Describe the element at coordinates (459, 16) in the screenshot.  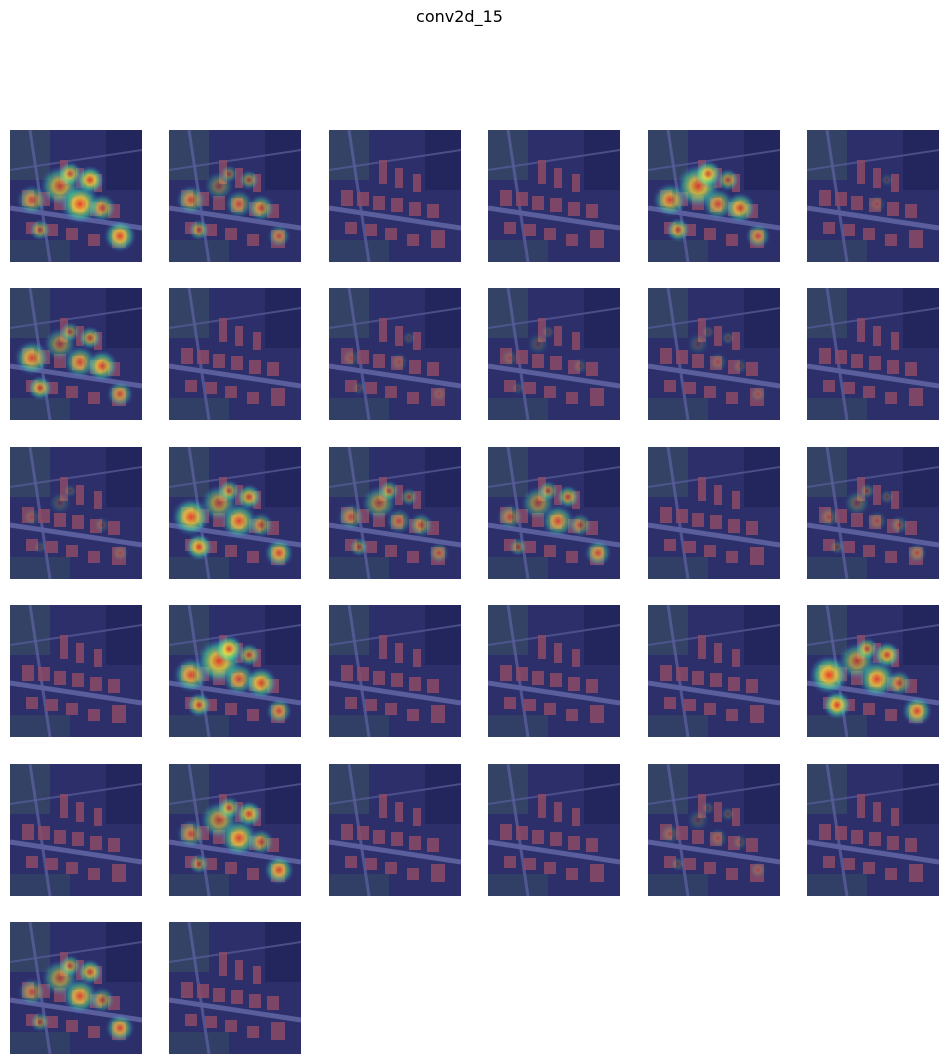
I see `figure-title: conv2d_15` at that location.